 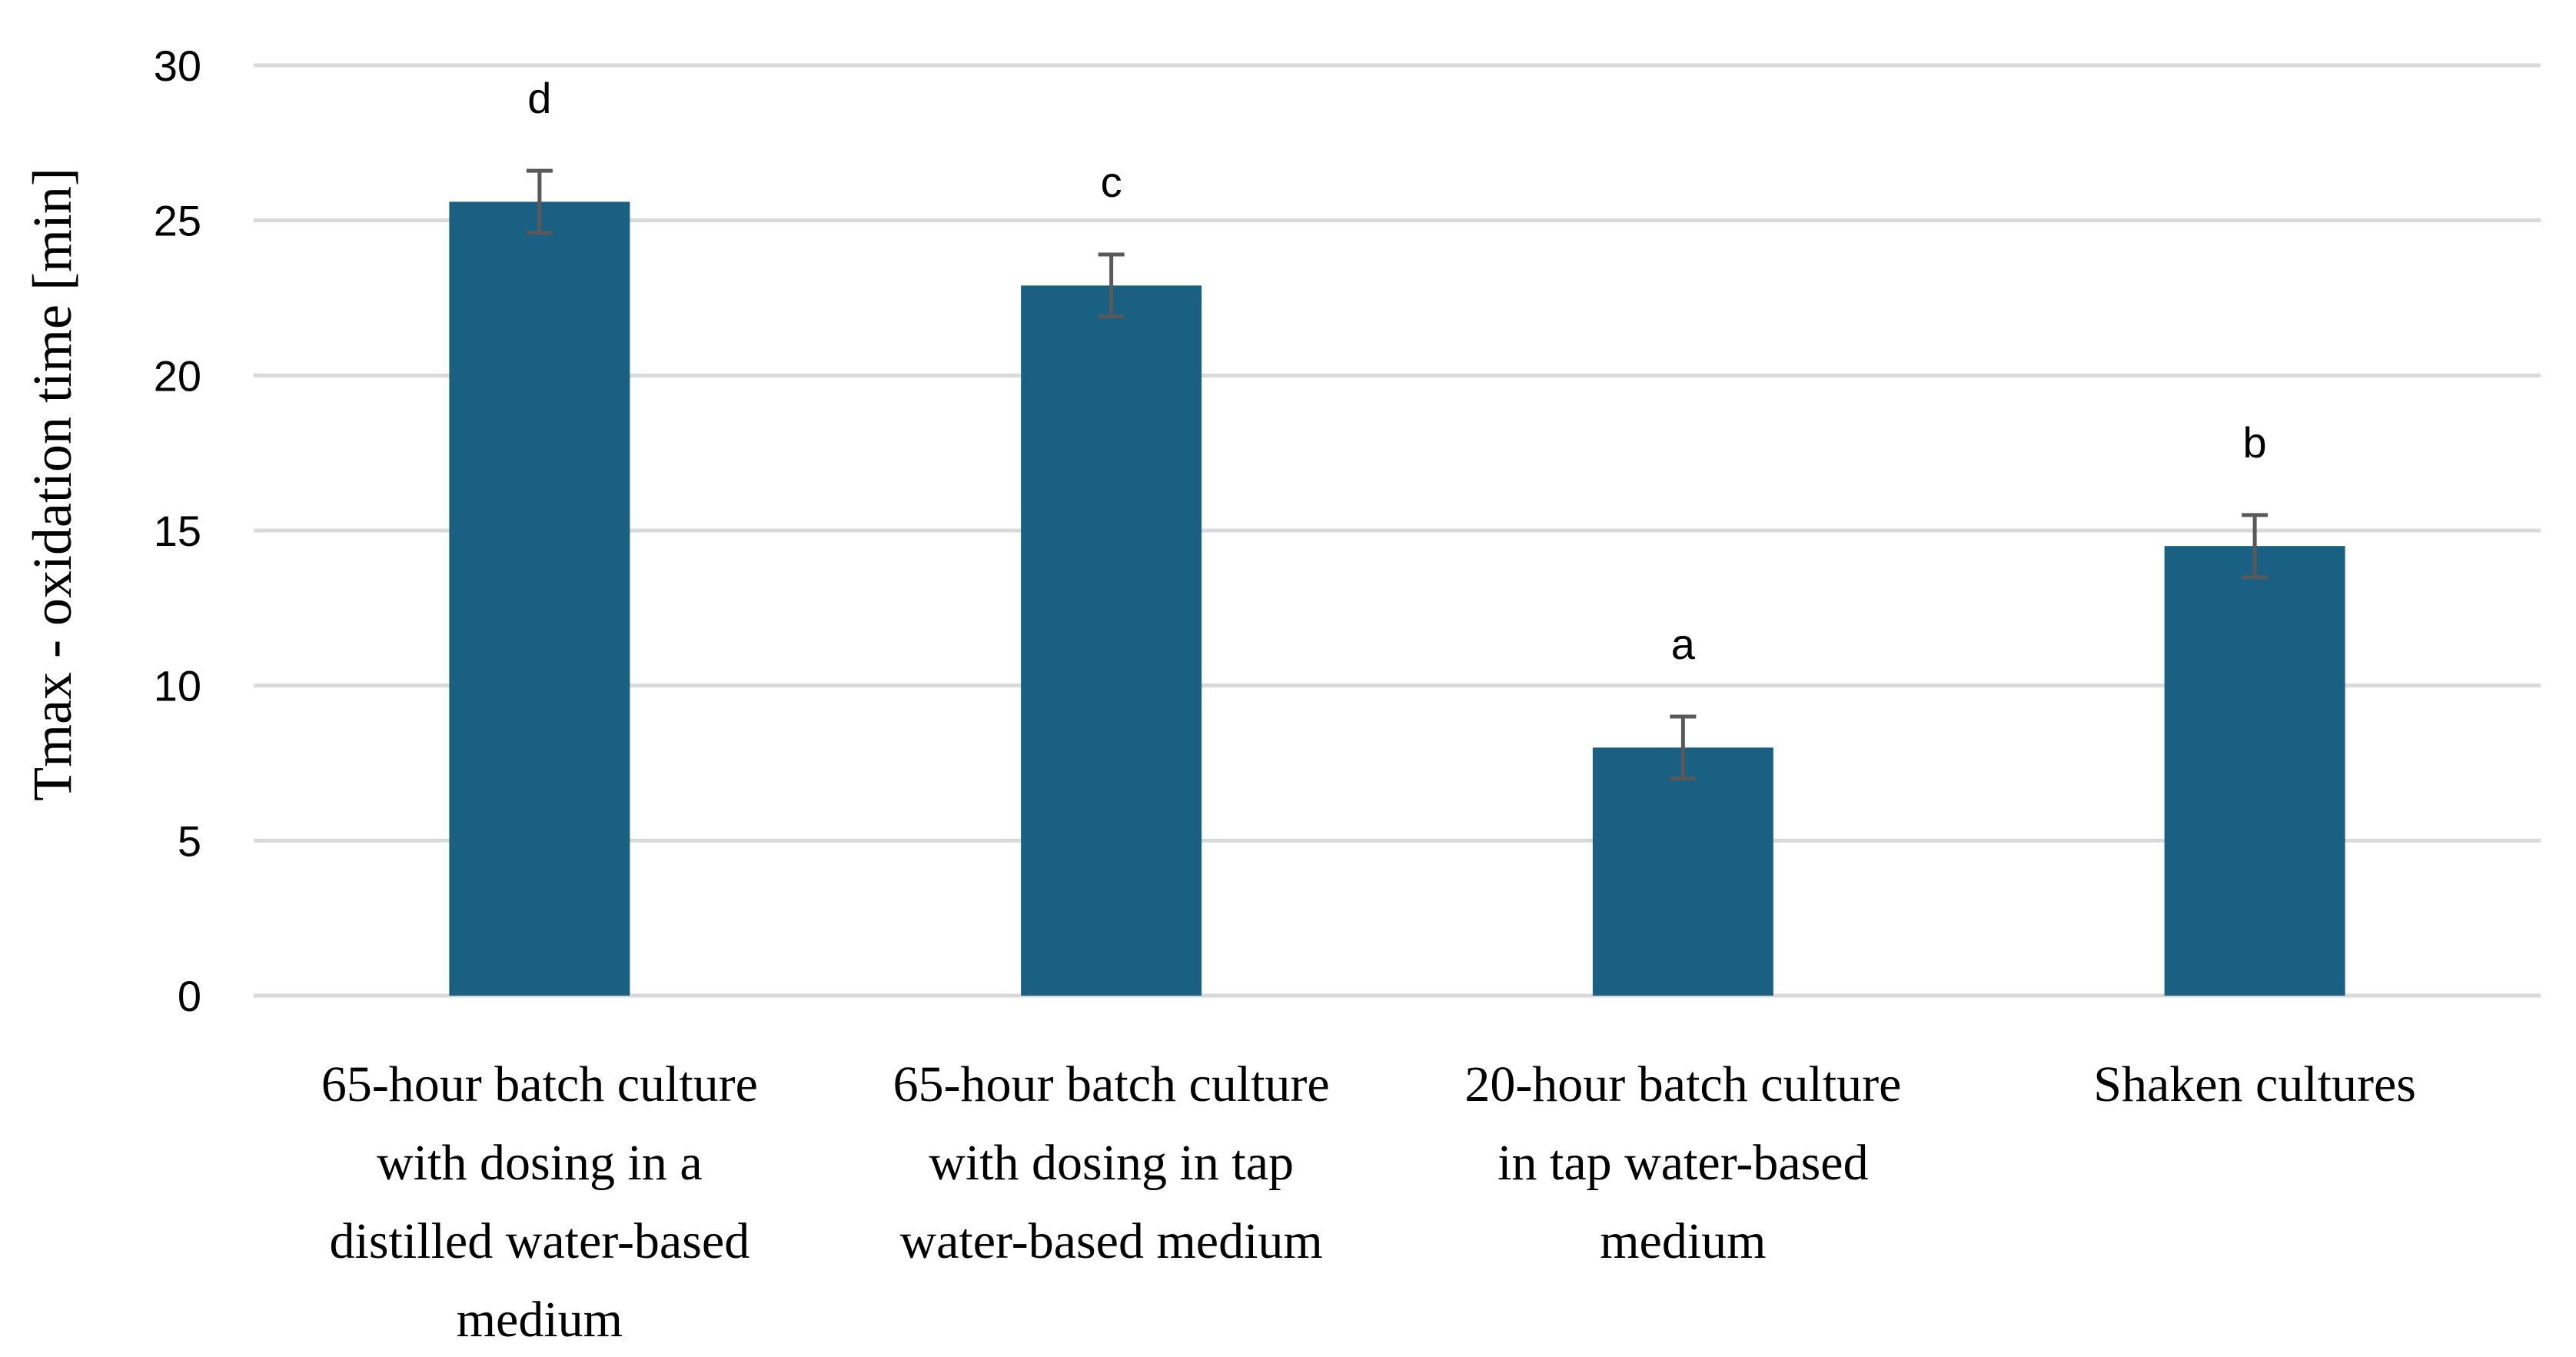 What do you see at coordinates (189, 841) in the screenshot?
I see `y-tick-label: 5` at bounding box center [189, 841].